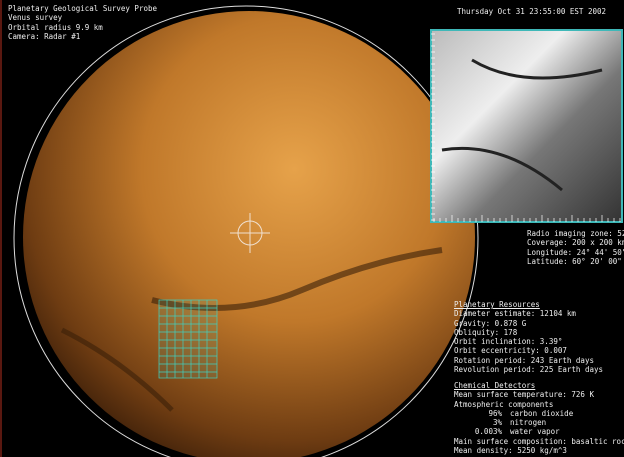 Image resolution: width=624 pixels, height=457 pixels. I want to click on info-line: Rotation period: 243 Earth days, so click(524, 360).